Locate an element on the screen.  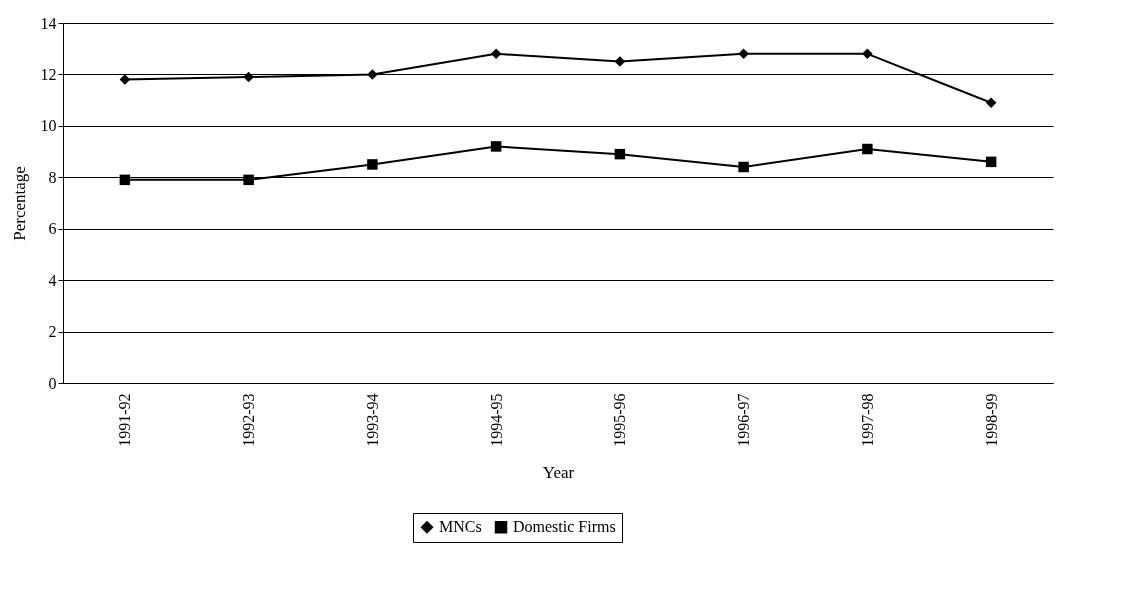
y-tick-label: 12 is located at coordinates (48, 74).